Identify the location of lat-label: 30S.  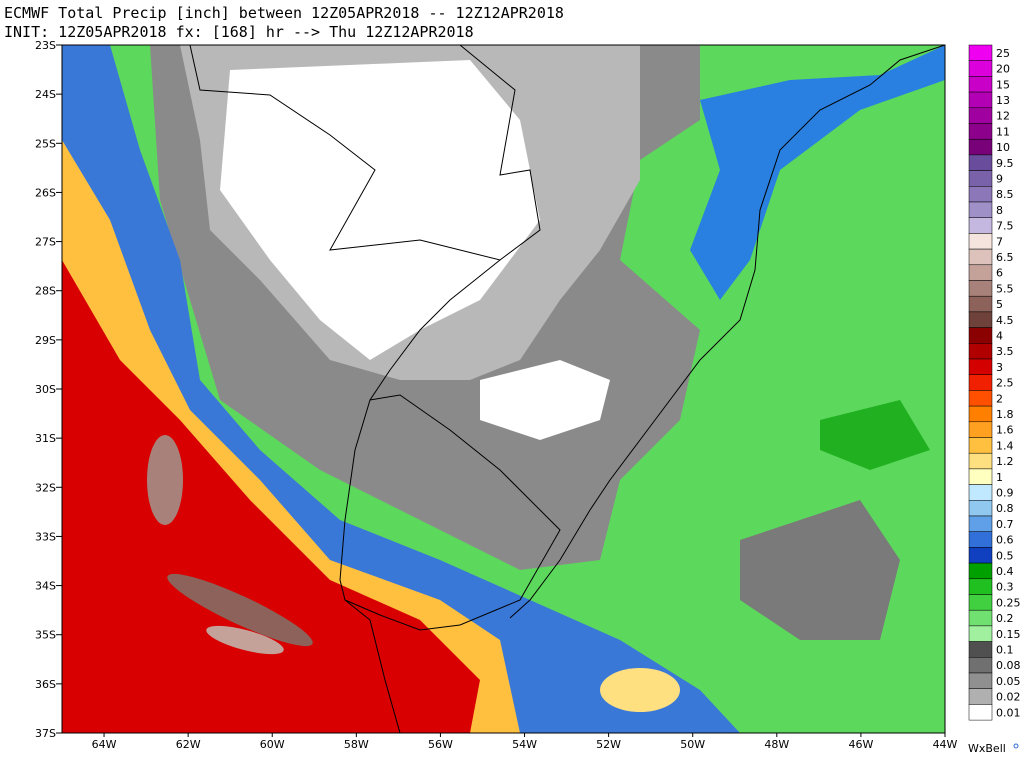
(45, 389).